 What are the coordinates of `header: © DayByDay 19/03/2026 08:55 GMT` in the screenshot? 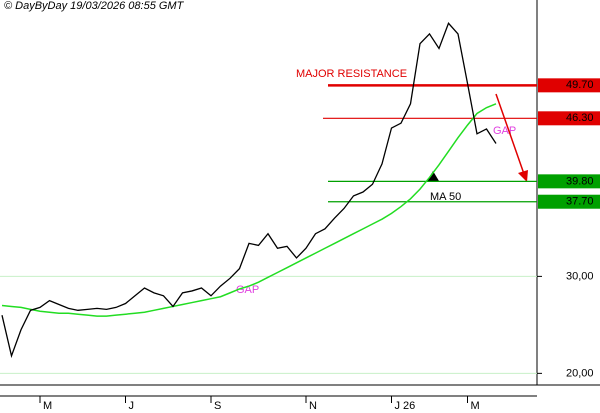 It's located at (94, 6).